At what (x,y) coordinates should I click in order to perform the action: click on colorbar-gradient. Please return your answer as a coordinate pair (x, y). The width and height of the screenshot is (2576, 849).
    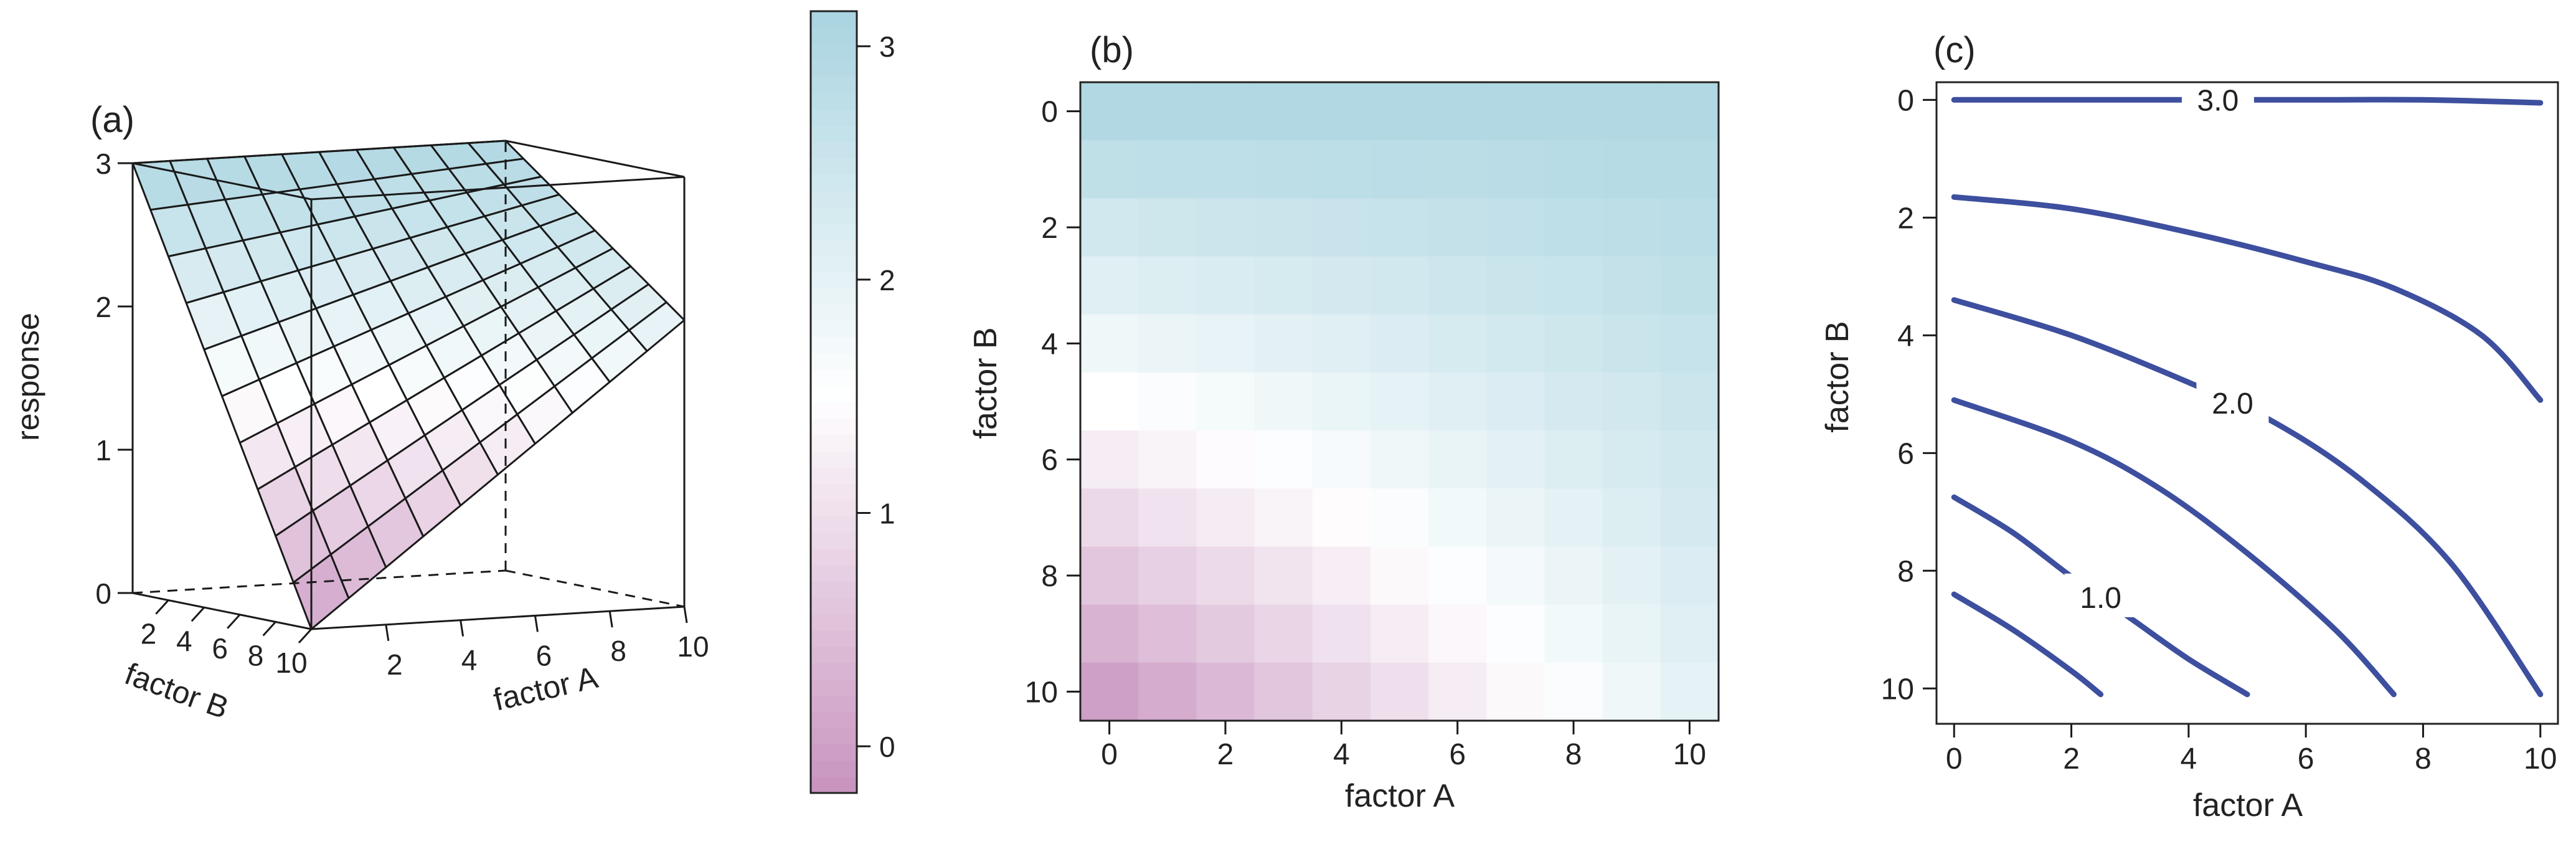
    Looking at the image, I should click on (834, 402).